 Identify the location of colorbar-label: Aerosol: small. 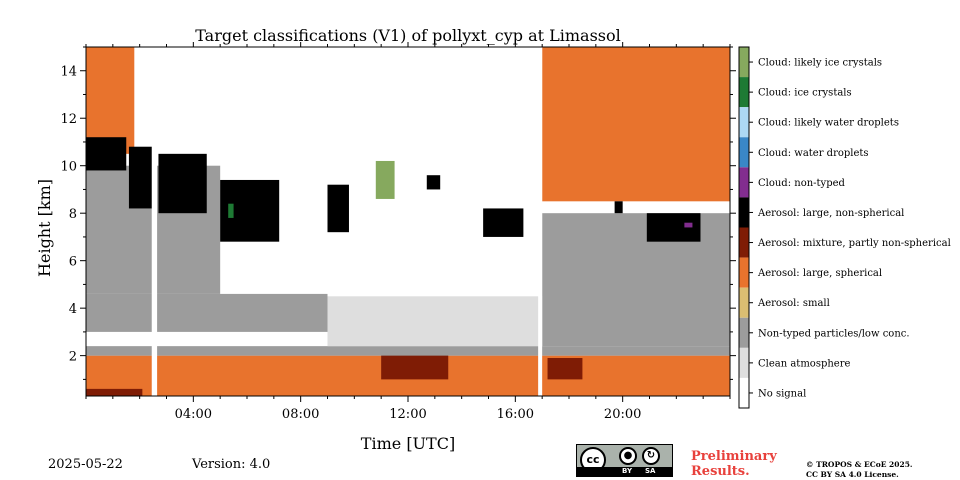
(793, 303).